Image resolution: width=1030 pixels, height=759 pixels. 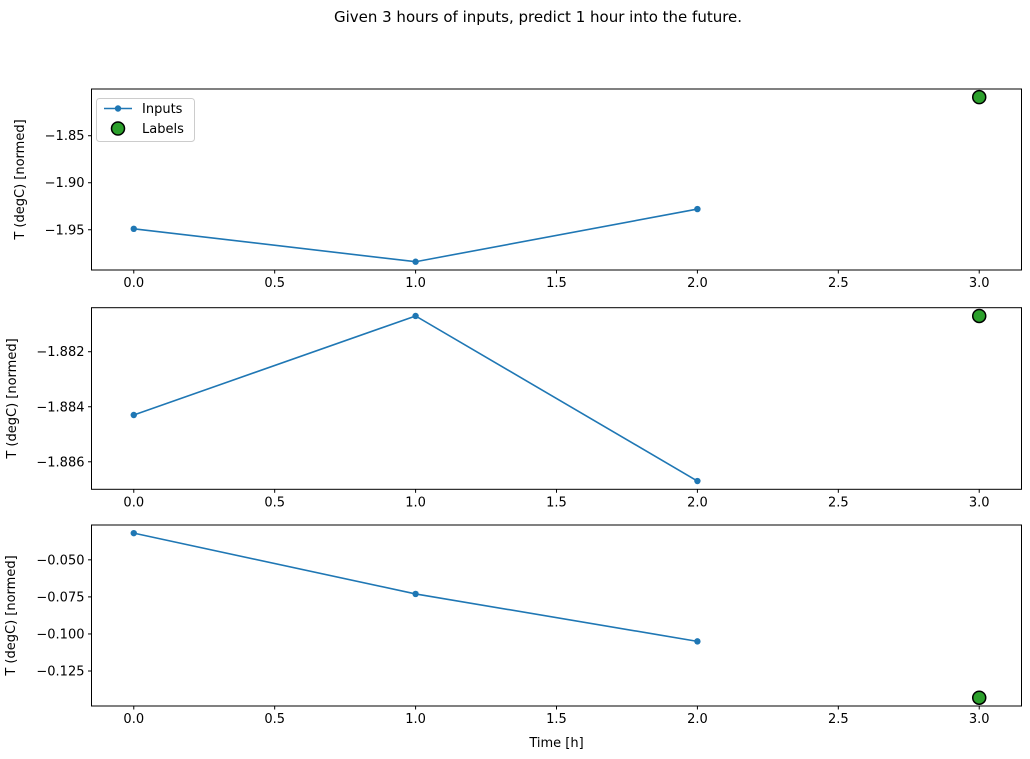 What do you see at coordinates (60, 560) in the screenshot?
I see `y-tick-label: −0.050` at bounding box center [60, 560].